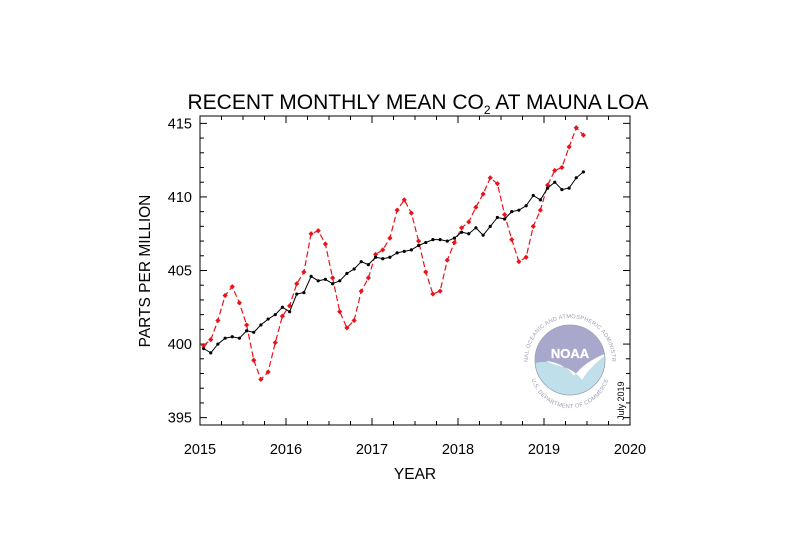 The image size is (800, 555). I want to click on chart-title-suffix: AT MAUNA LOA, so click(570, 102).